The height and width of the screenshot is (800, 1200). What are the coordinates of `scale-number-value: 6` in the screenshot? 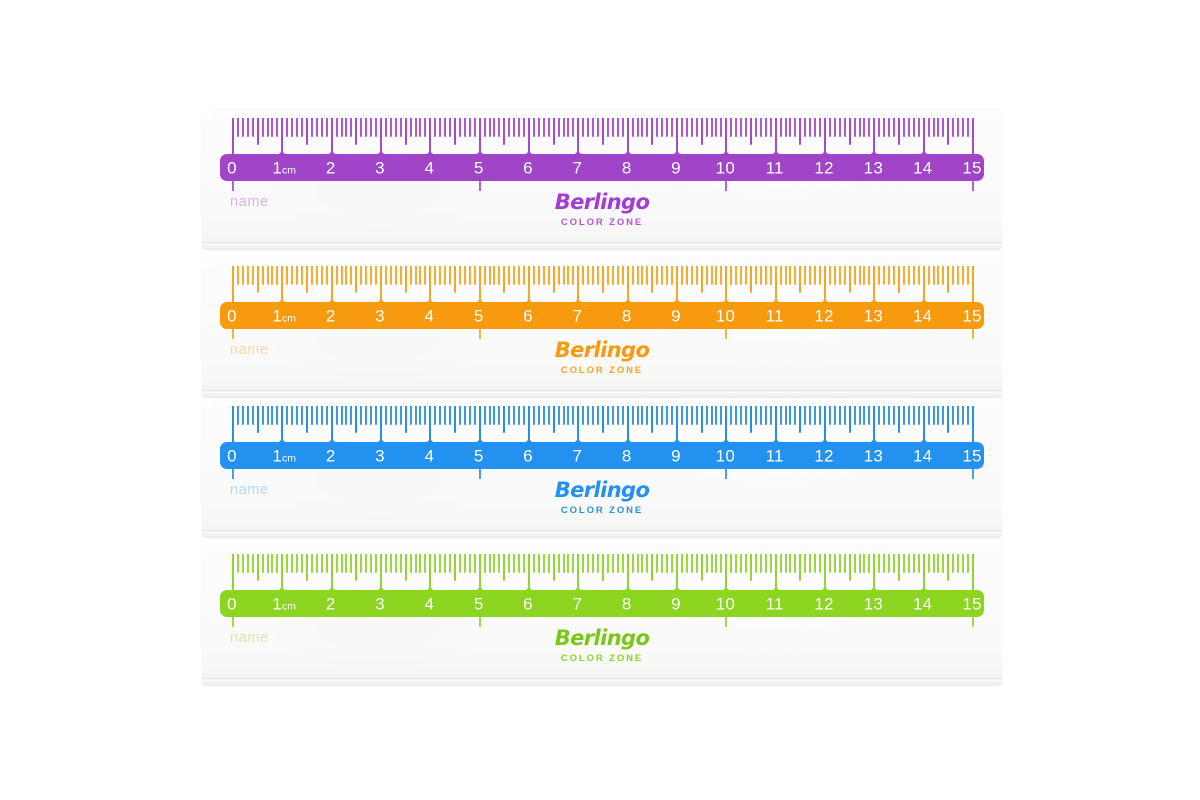 It's located at (528, 455).